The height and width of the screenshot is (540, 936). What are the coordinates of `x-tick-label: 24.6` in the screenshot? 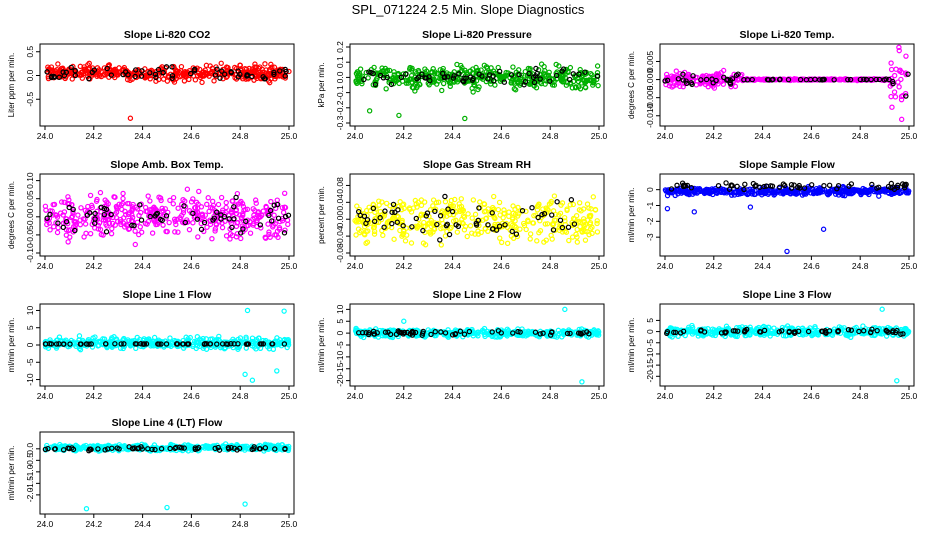 It's located at (811, 396).